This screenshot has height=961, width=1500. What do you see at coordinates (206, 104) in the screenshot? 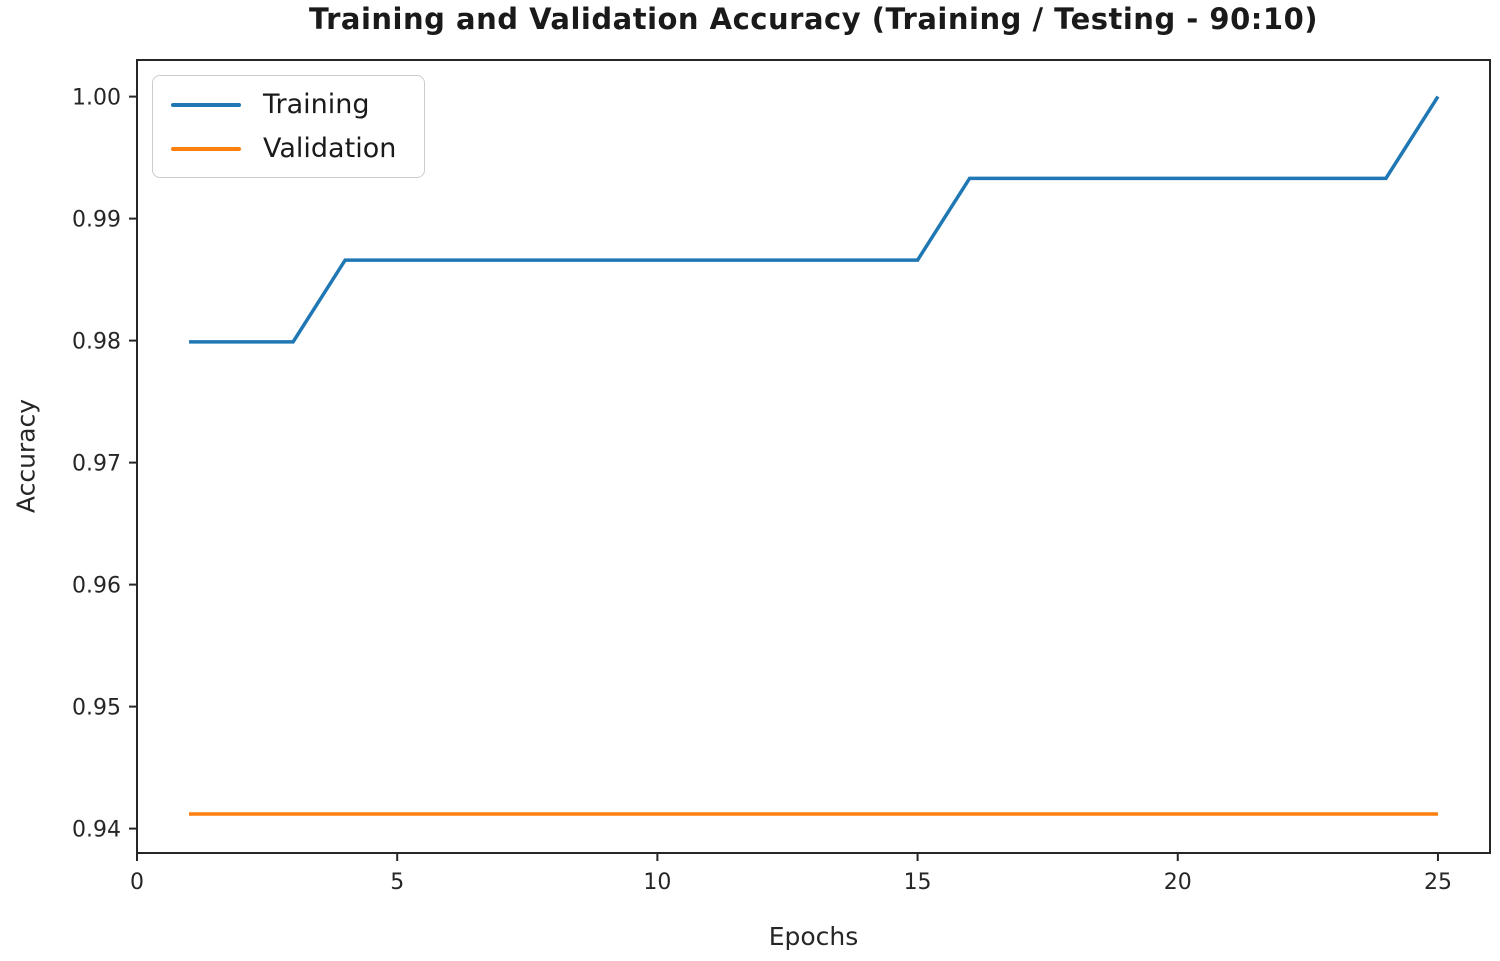
I see `training-line-swatch-icon` at bounding box center [206, 104].